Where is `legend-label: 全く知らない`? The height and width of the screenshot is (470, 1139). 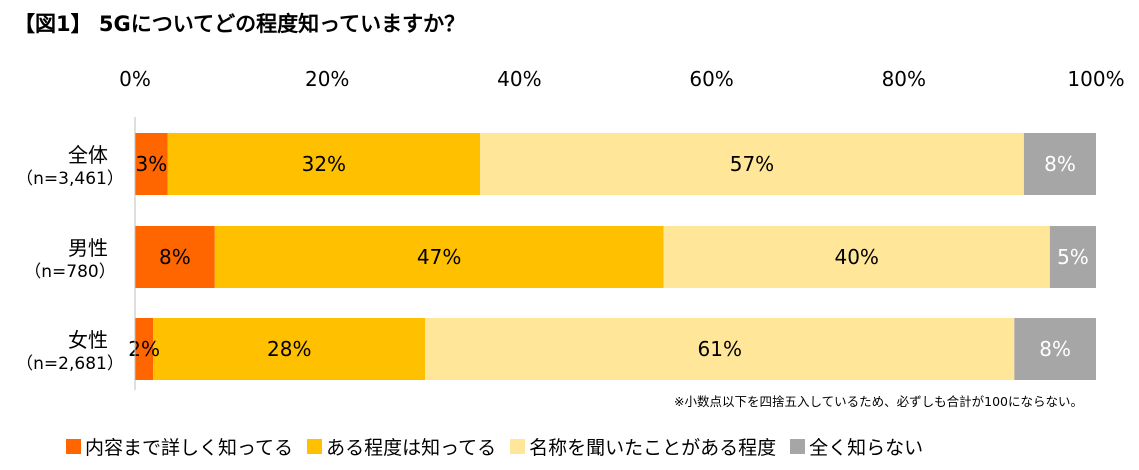
legend-label: 全く知らない is located at coordinates (866, 448).